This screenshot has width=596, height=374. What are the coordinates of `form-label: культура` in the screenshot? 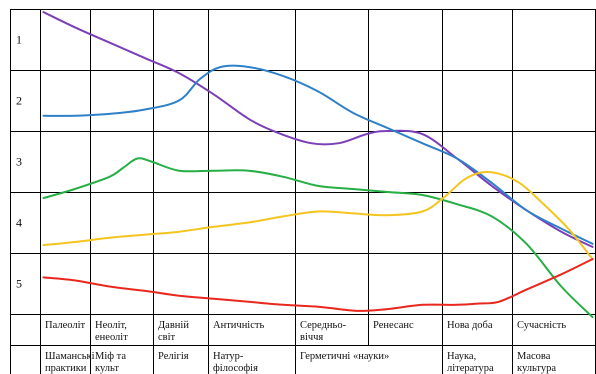 It's located at (536, 368).